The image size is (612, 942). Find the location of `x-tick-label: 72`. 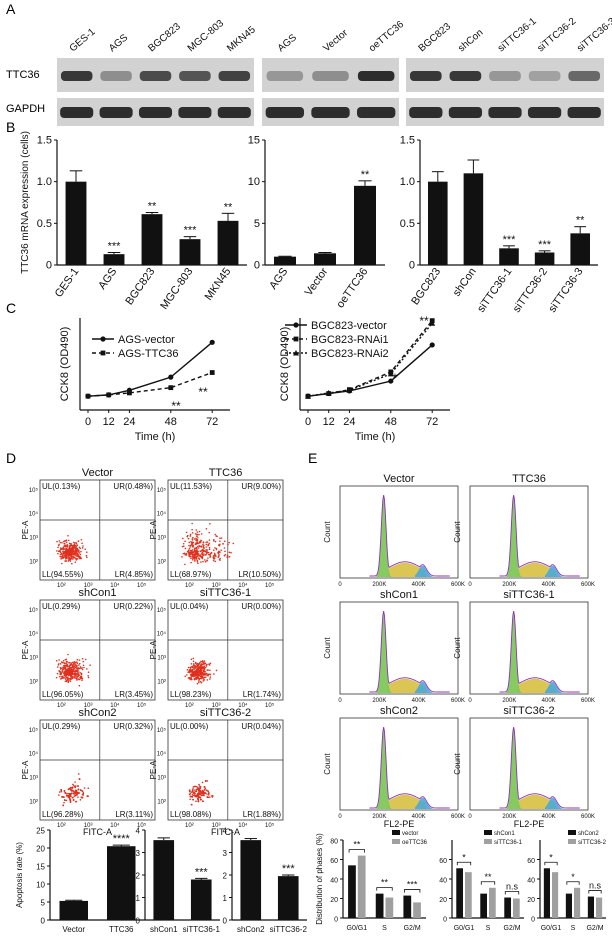

x-tick-label: 72 is located at coordinates (432, 422).